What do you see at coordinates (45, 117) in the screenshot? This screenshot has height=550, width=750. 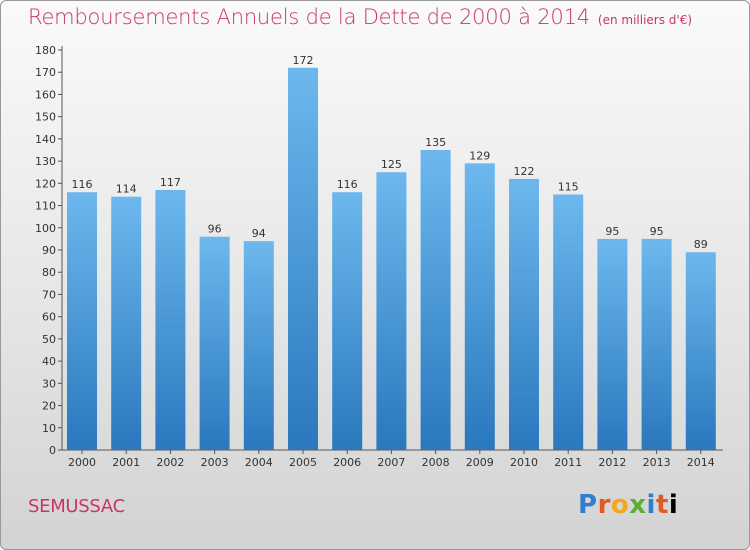 I see `y-tick-label: 150` at bounding box center [45, 117].